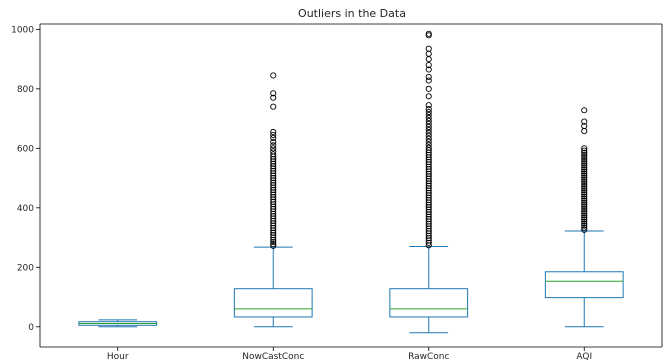 The image size is (664, 360). What do you see at coordinates (25, 209) in the screenshot?
I see `y-tick-label: 400` at bounding box center [25, 209].